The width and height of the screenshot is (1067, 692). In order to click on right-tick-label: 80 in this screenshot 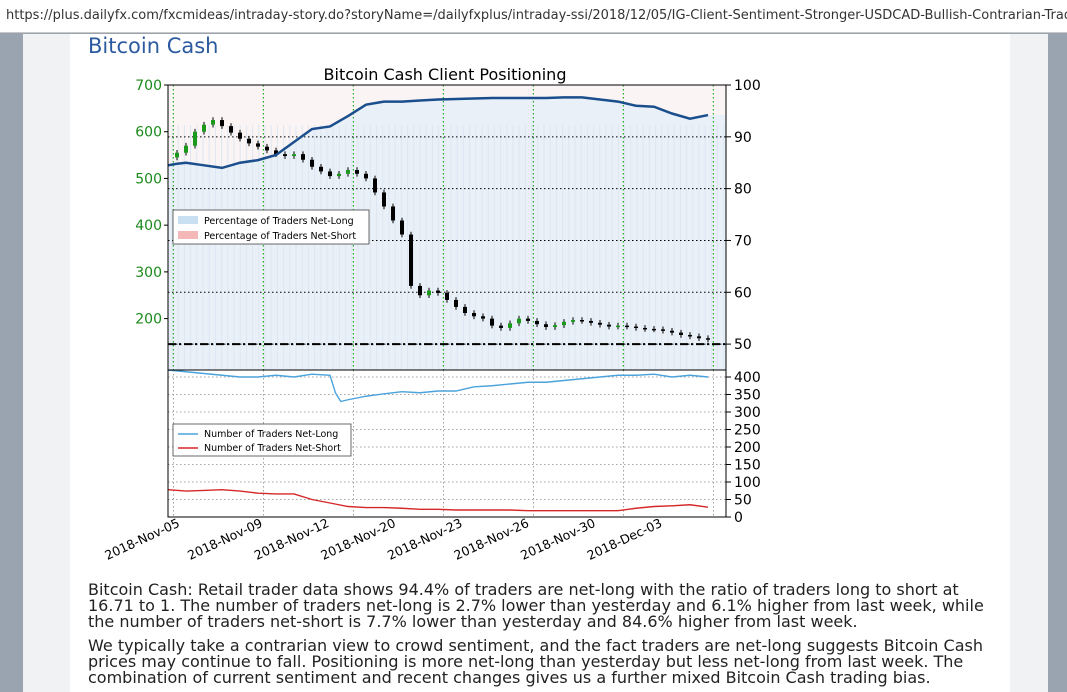, I will do `click(743, 190)`.